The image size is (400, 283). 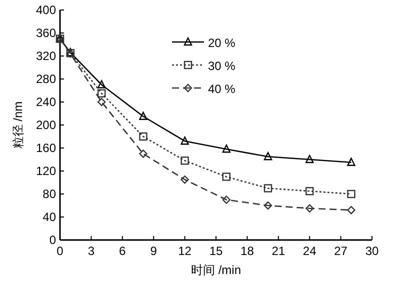 I want to click on x-tick-label: 6, so click(x=122, y=251).